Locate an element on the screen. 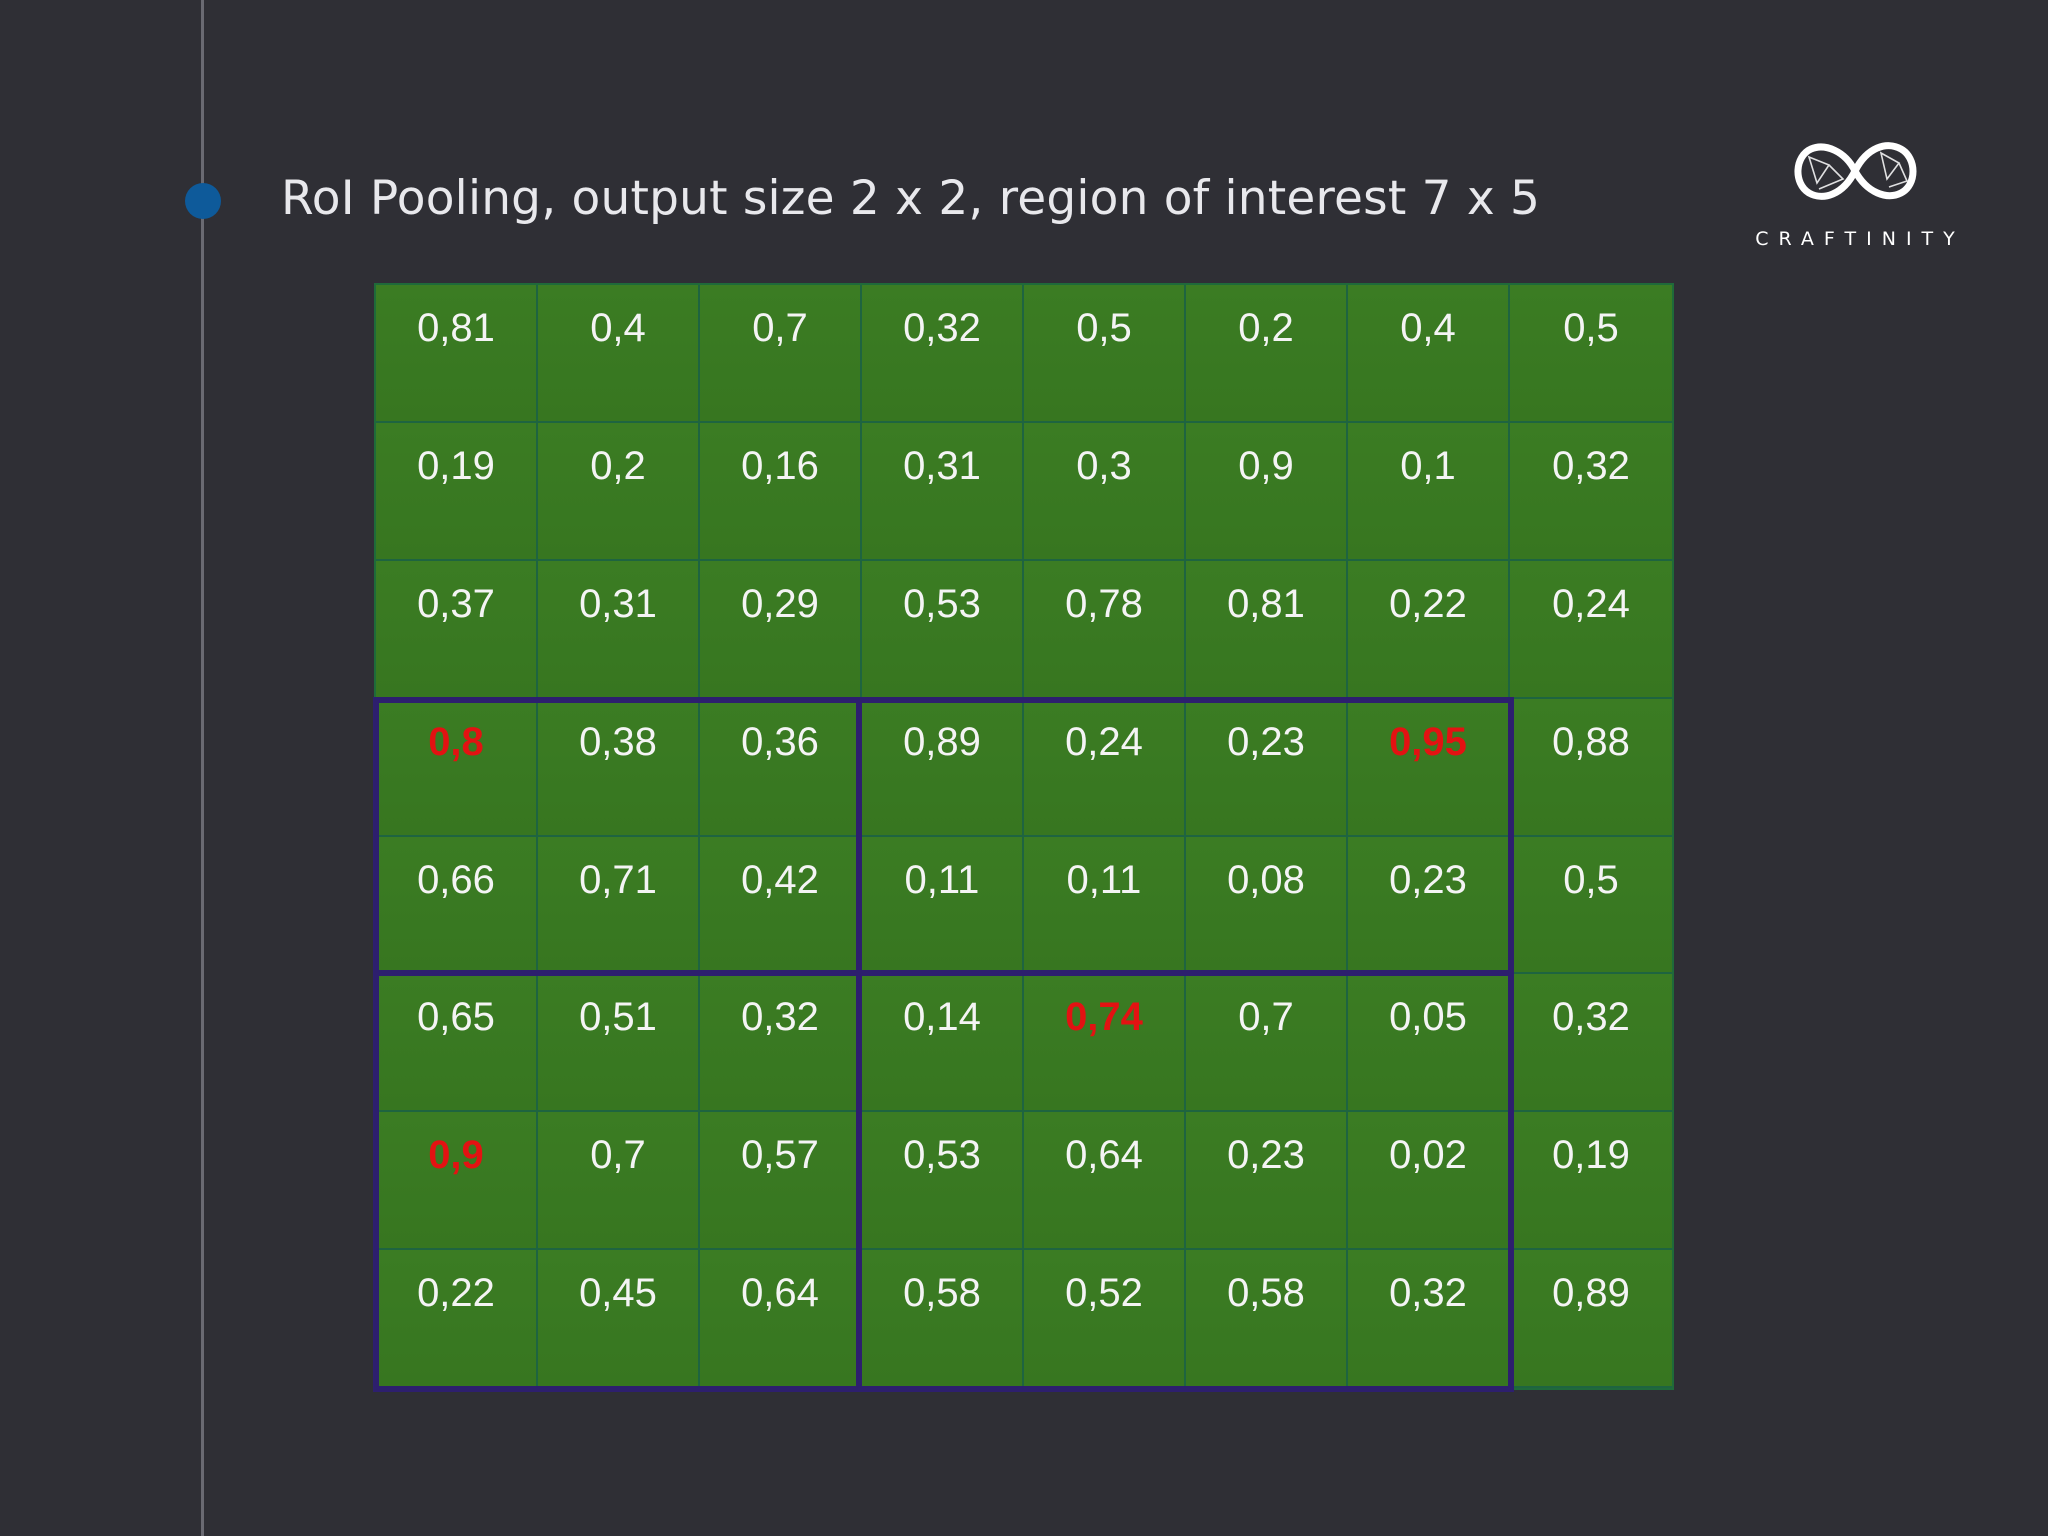 This screenshot has width=2048, height=1536. grid-cell: 0,52 is located at coordinates (1105, 1319).